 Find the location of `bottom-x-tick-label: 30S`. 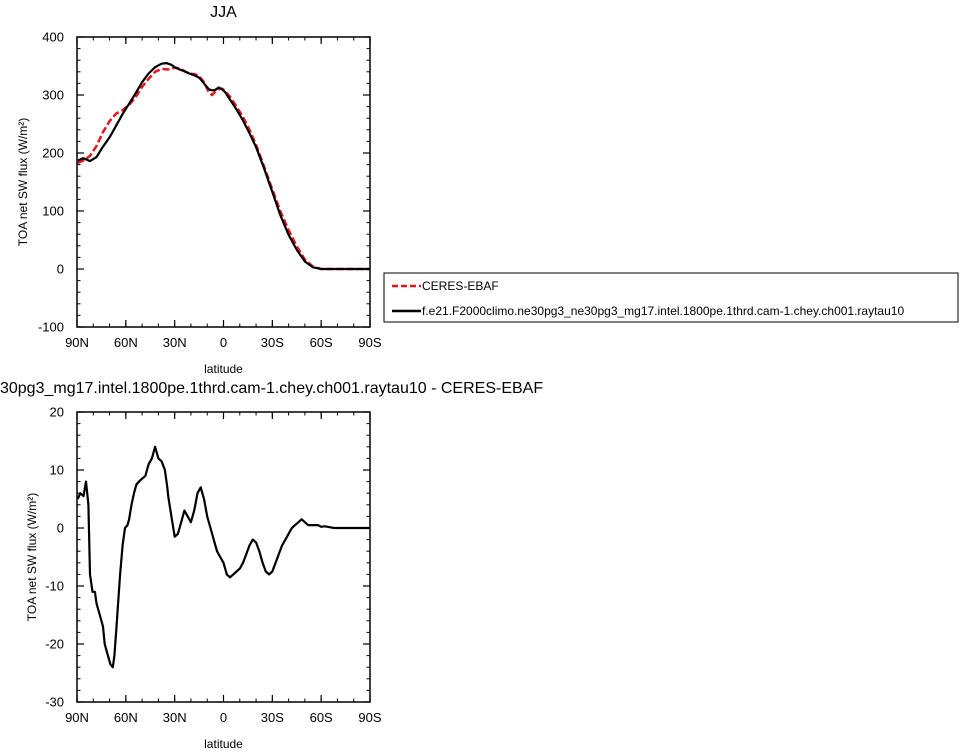

bottom-x-tick-label: 30S is located at coordinates (272, 717).